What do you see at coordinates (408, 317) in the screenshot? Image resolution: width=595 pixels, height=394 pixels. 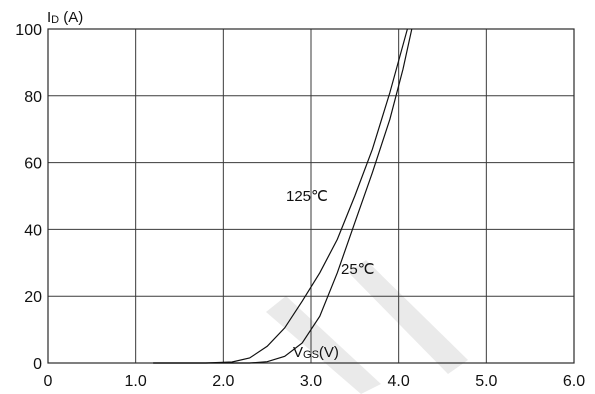 I see `watermark-stripe-right` at bounding box center [408, 317].